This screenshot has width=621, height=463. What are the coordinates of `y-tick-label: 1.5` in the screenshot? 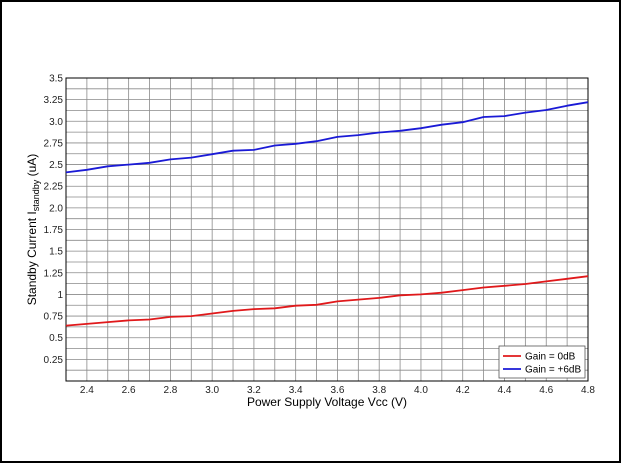 It's located at (56, 252).